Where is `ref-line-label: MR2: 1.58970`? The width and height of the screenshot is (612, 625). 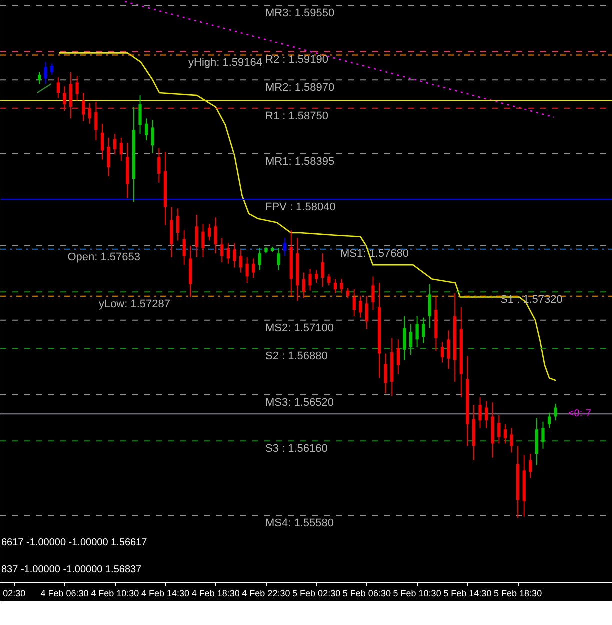 ref-line-label: MR2: 1.58970 is located at coordinates (300, 88).